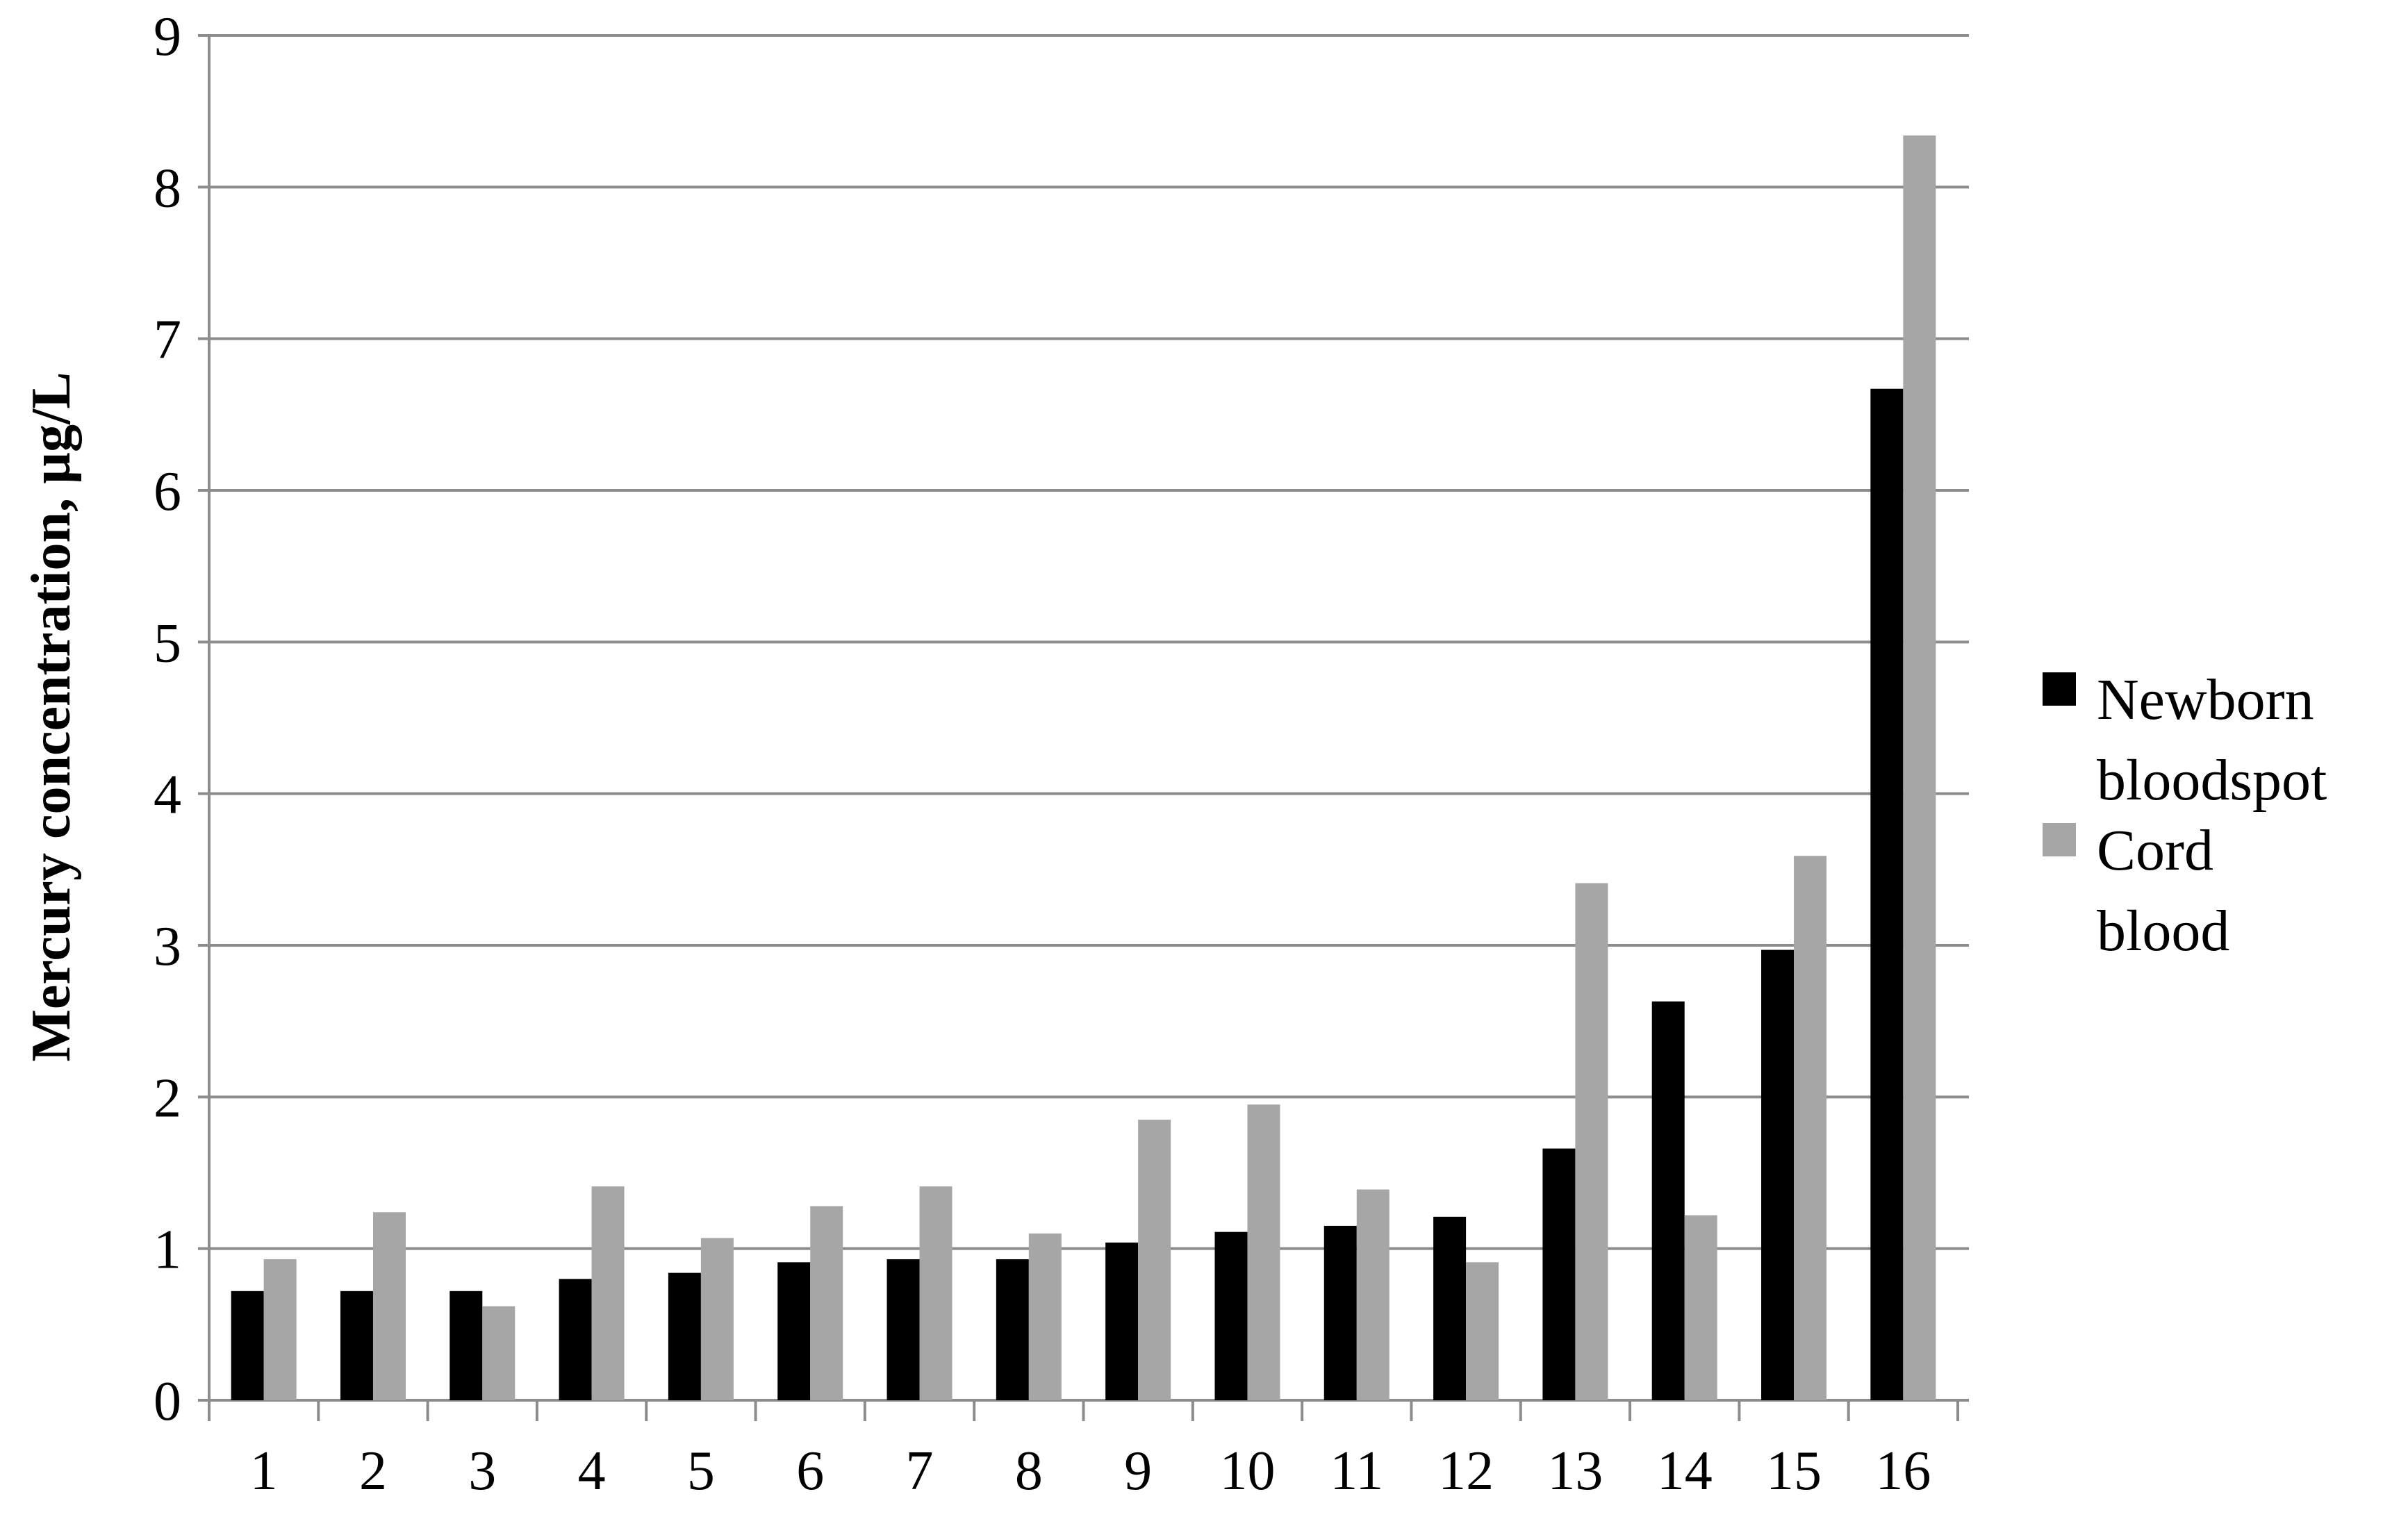  Describe the element at coordinates (1685, 1471) in the screenshot. I see `x-tick-label: 14` at that location.